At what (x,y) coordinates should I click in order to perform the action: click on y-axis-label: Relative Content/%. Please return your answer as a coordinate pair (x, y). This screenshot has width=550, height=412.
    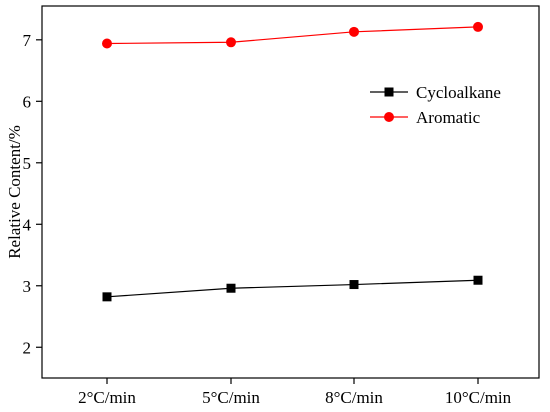
    Looking at the image, I should click on (14, 192).